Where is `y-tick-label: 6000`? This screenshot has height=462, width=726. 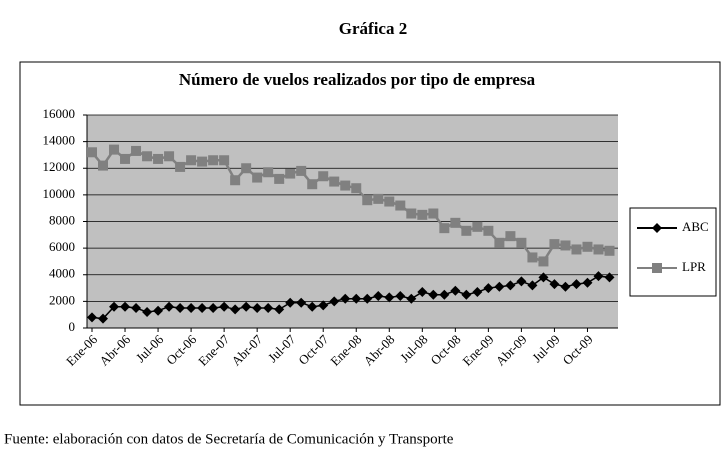 y-tick-label: 6000 is located at coordinates (62, 246).